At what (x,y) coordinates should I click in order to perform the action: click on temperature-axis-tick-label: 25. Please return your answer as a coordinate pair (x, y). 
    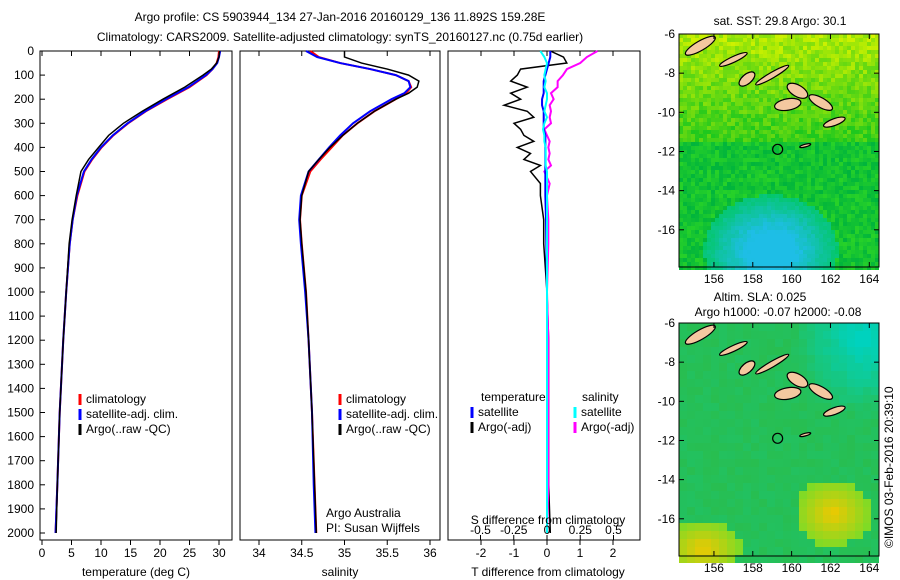
    Looking at the image, I should click on (190, 553).